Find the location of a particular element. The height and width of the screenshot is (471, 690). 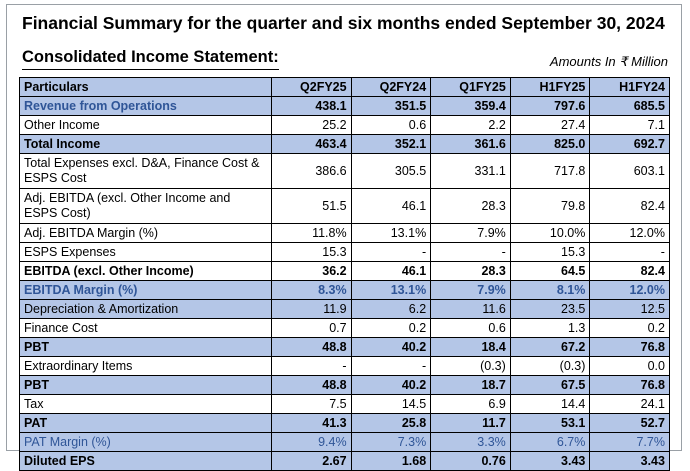

row-label: Adj. EBITDA Margin (%) is located at coordinates (145, 233).